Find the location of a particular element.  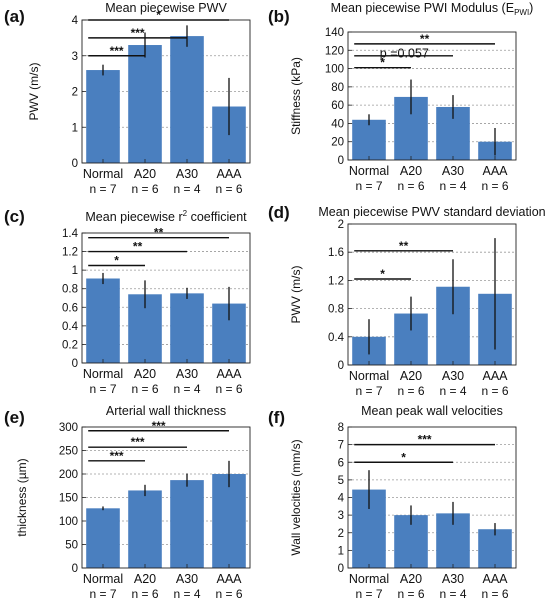

panel-letter: (e) is located at coordinates (14, 417).